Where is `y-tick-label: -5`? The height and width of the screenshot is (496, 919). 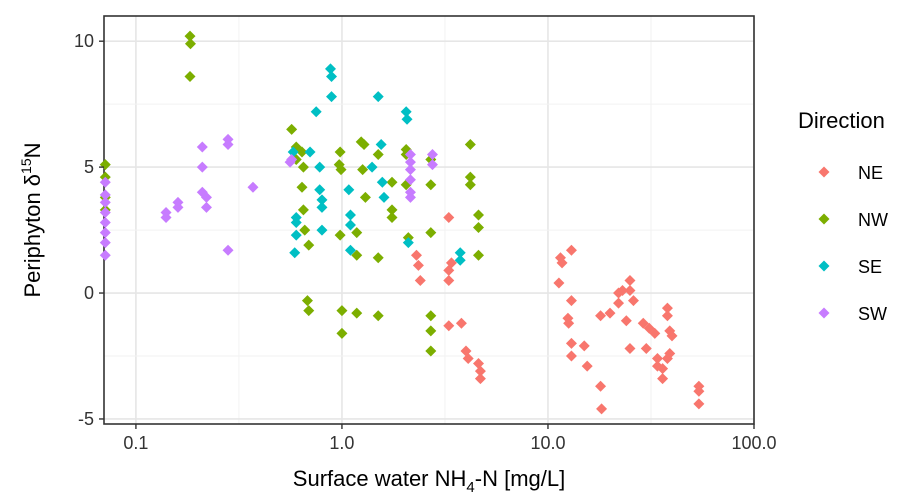
y-tick-label: -5 is located at coordinates (86, 419).